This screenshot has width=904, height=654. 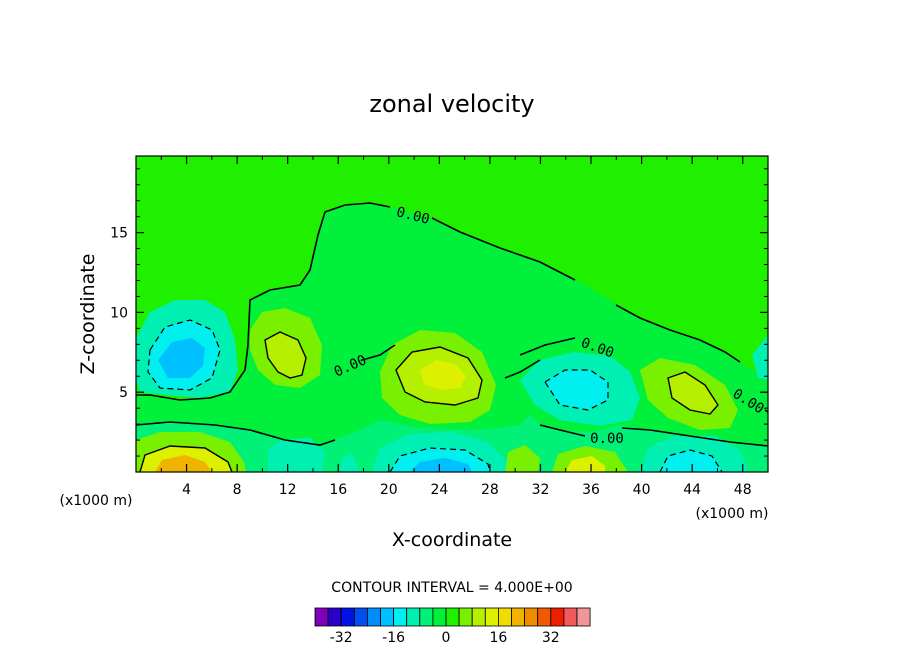 I want to click on contour-pos-bottom-left, so click(x=186, y=458).